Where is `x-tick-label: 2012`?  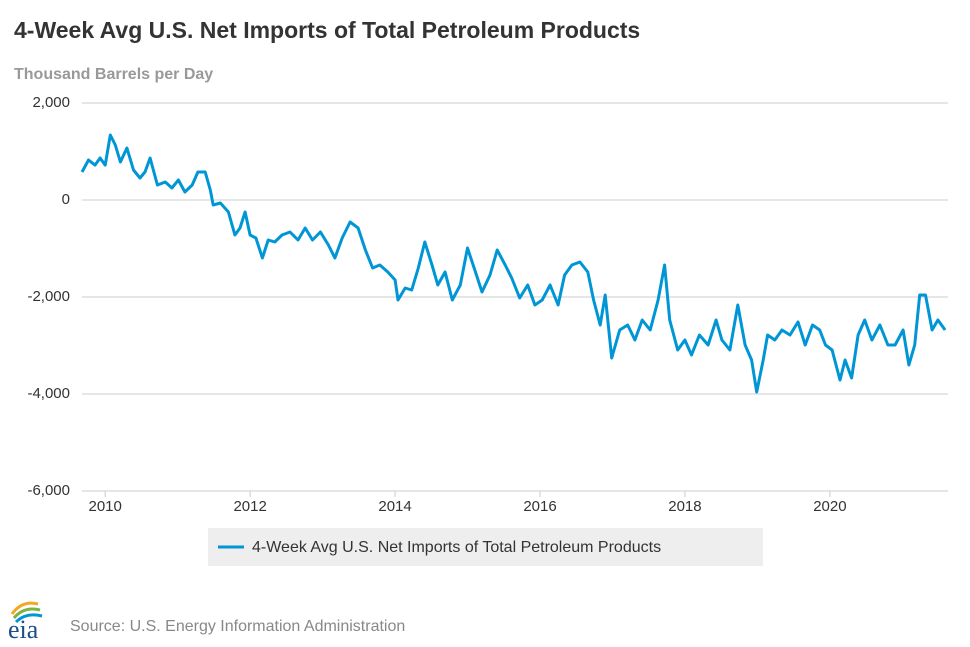
x-tick-label: 2012 is located at coordinates (249, 506).